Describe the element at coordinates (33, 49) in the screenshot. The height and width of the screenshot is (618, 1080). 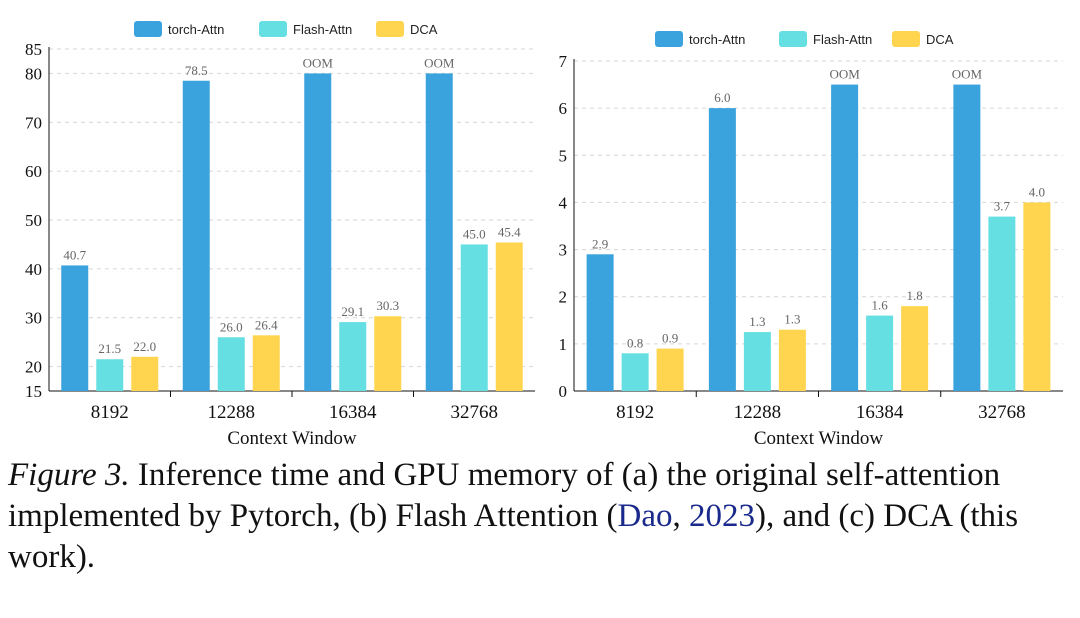
I see `y-tick-label: 85` at that location.